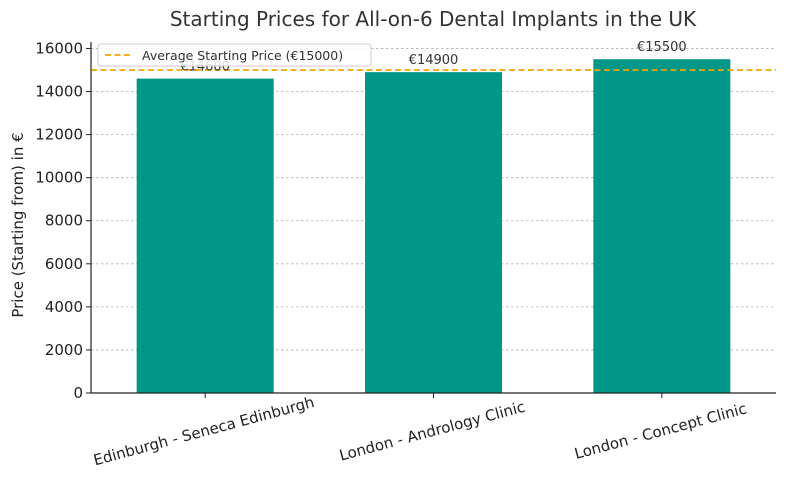  Describe the element at coordinates (59, 178) in the screenshot. I see `y-tick-label: 10000` at that location.